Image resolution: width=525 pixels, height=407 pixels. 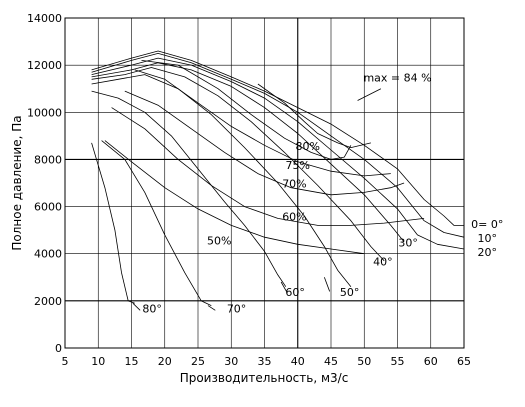 What do you see at coordinates (398, 361) in the screenshot?
I see `x-tick-label: 55` at bounding box center [398, 361].